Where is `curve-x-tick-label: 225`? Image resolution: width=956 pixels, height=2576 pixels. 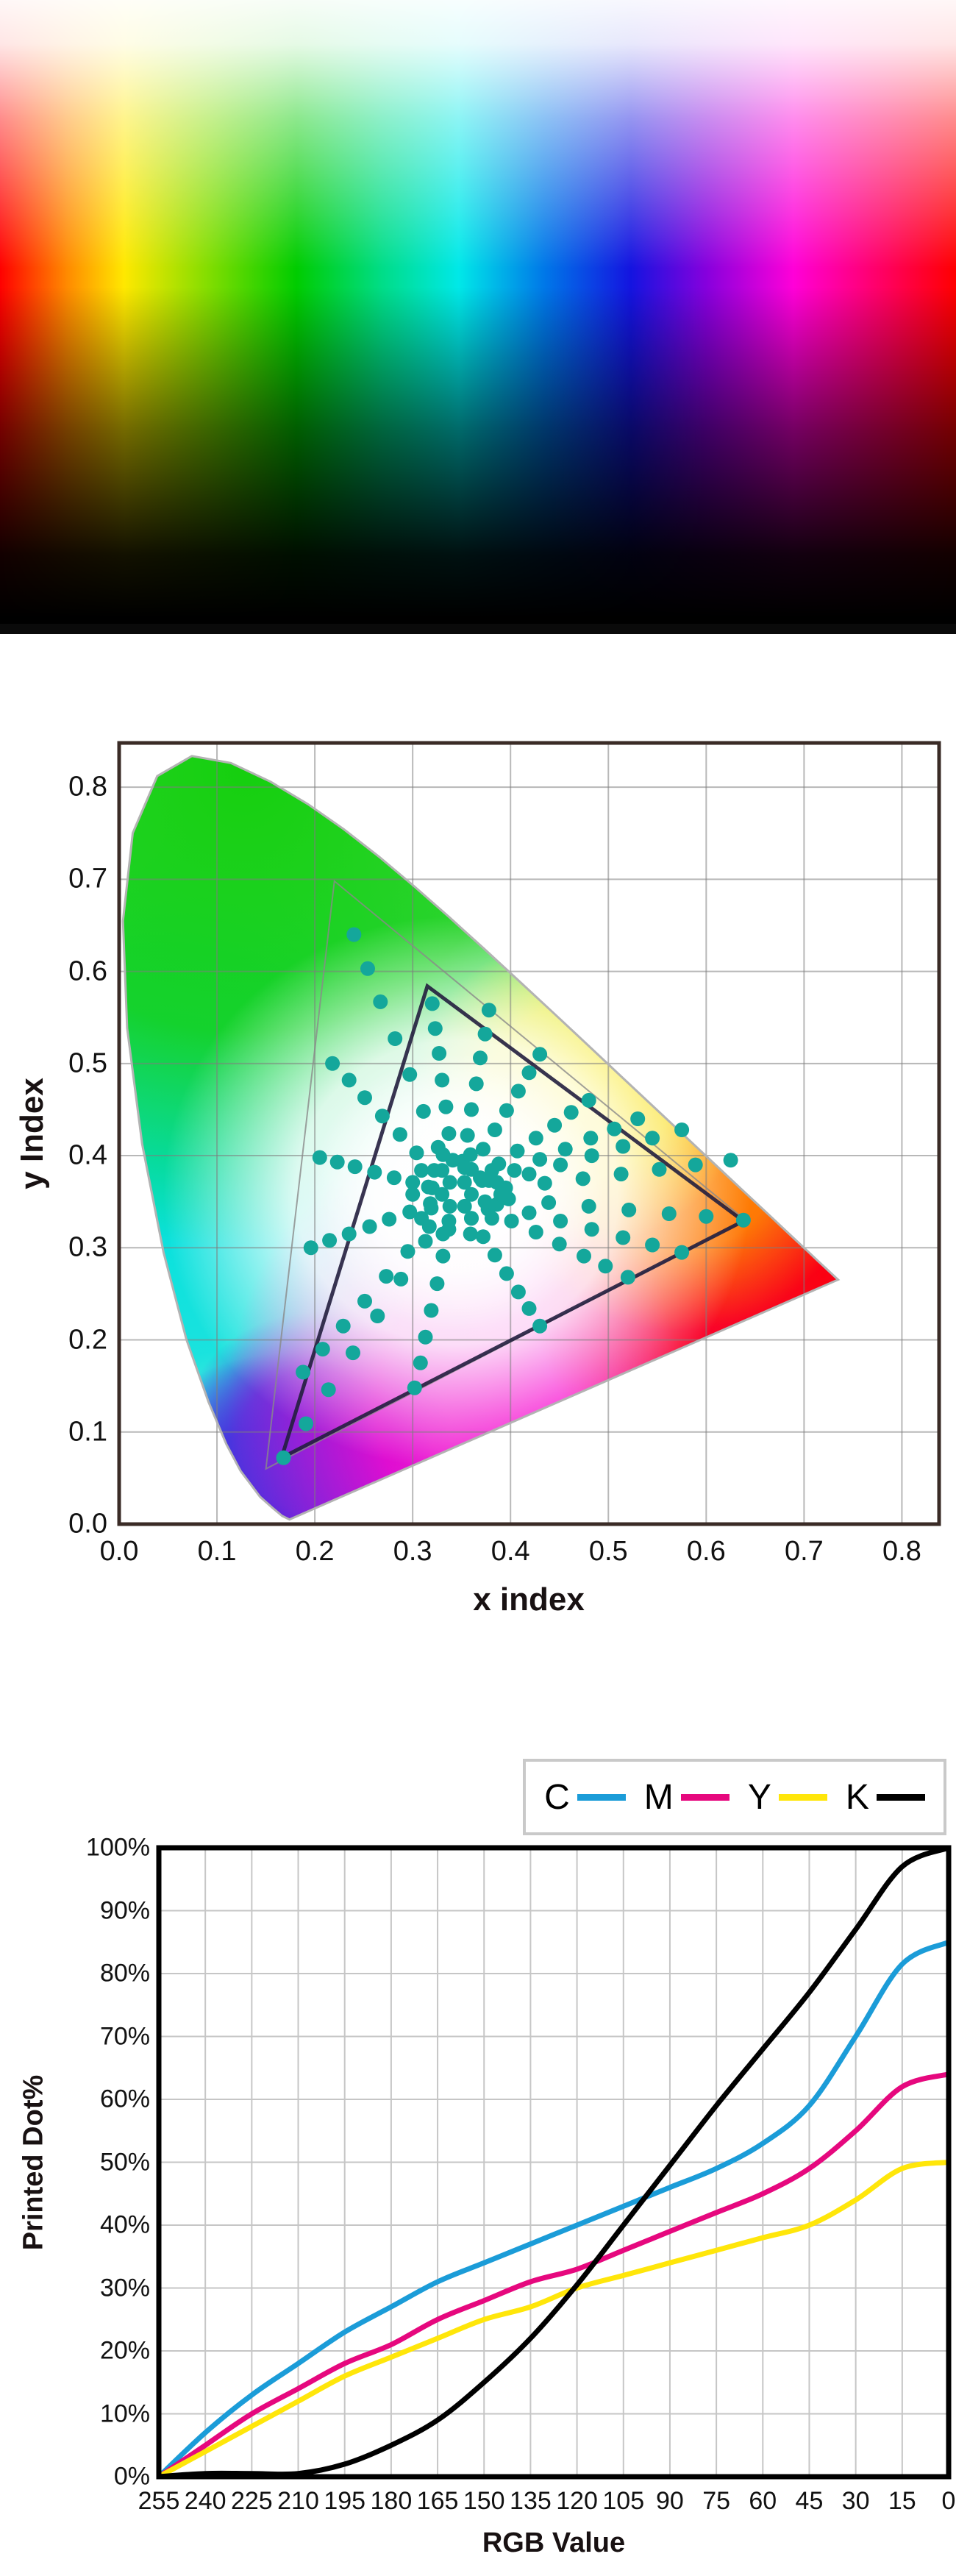
curve-x-tick-label: 225 is located at coordinates (251, 2501).